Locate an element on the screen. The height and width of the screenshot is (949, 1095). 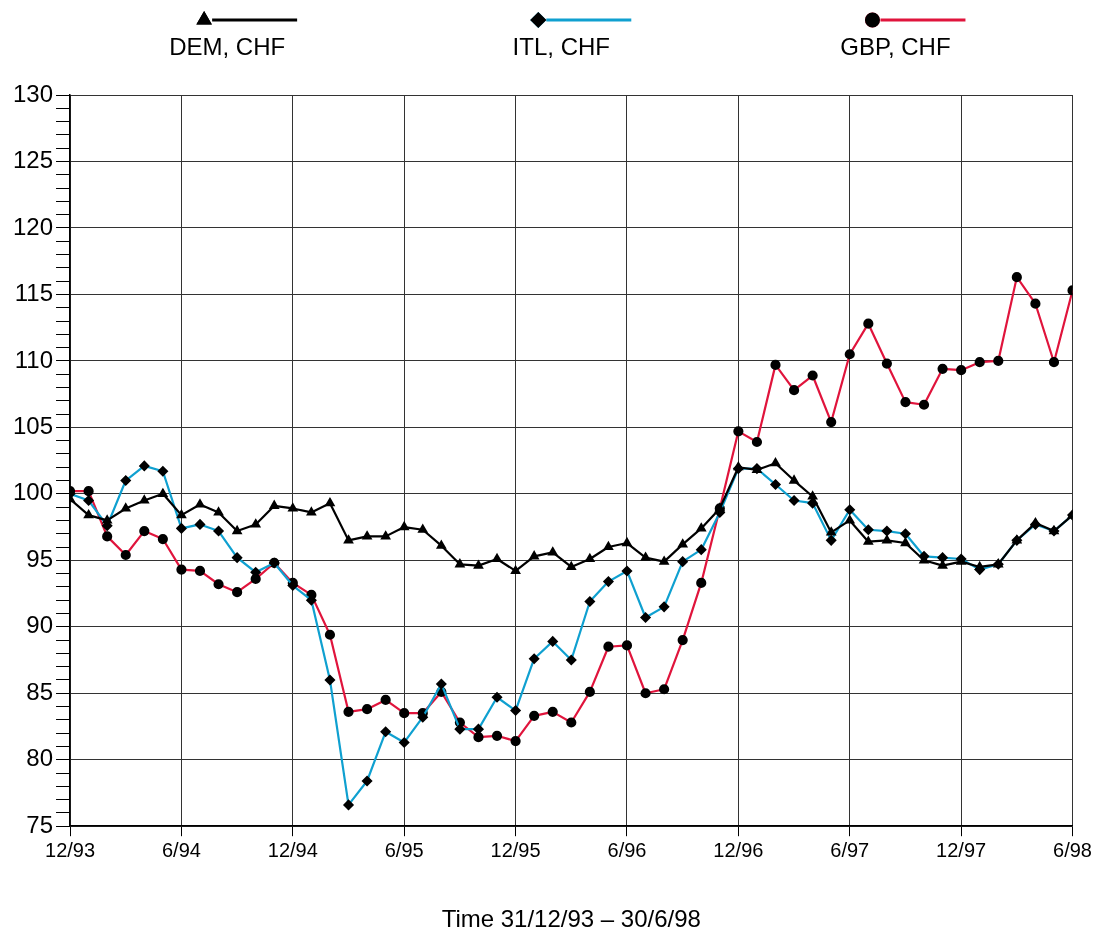
y-tick-label: 110 is located at coordinates (34, 359).